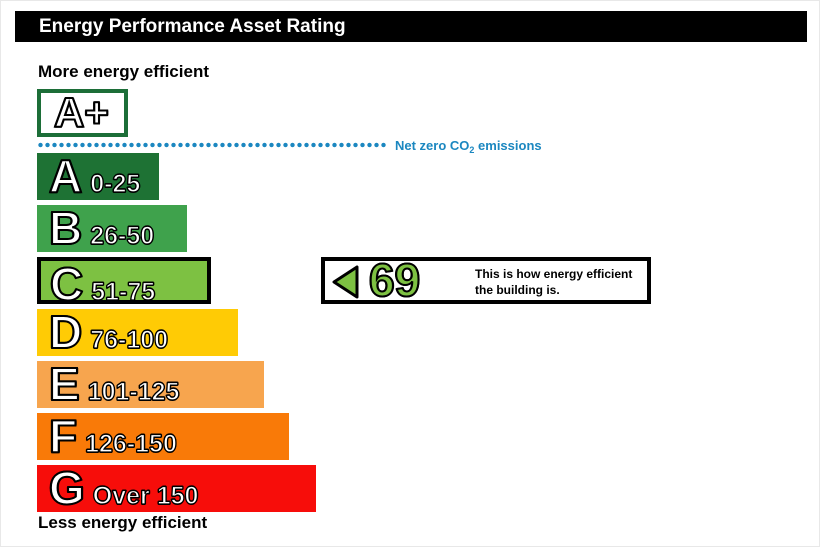  Describe the element at coordinates (345, 282) in the screenshot. I see `rating-pointer-icon` at that location.